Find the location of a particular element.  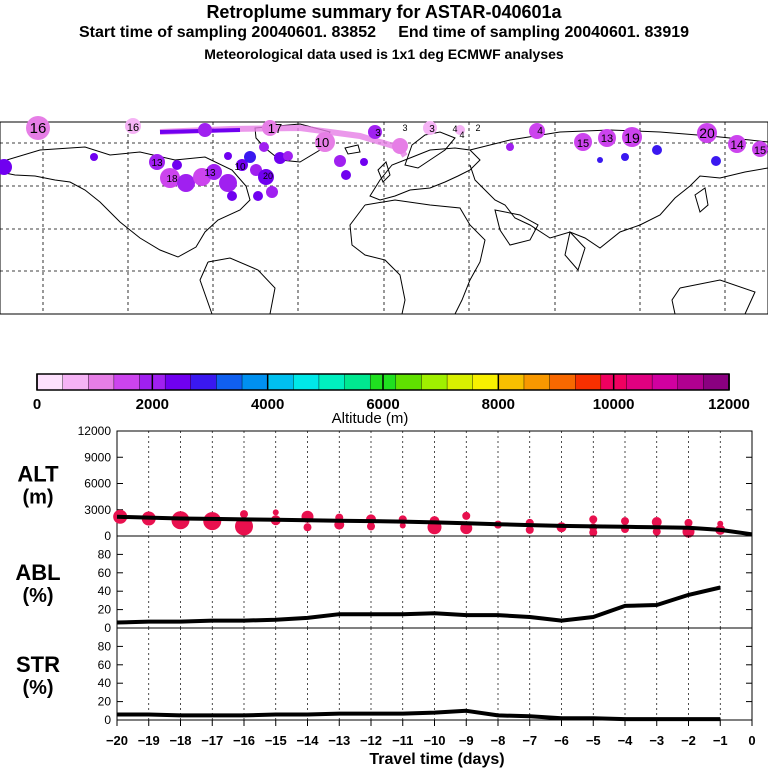

map-day-label: 18 is located at coordinates (172, 179).